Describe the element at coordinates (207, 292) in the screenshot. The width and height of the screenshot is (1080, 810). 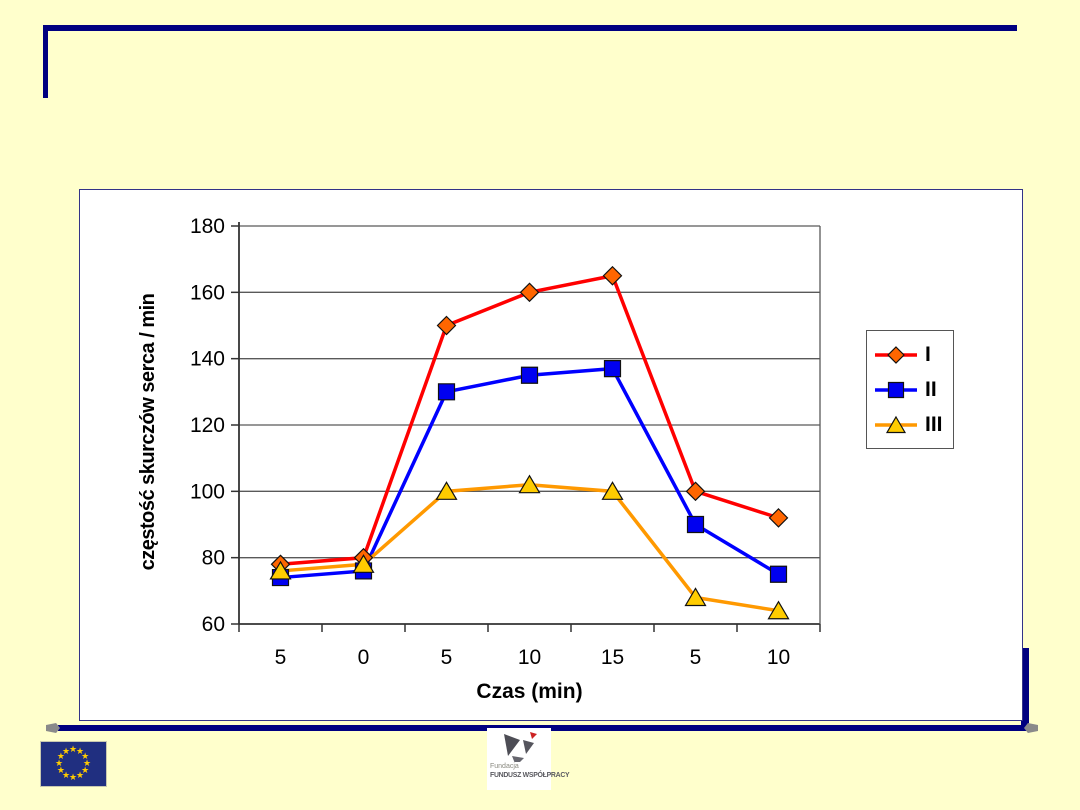
I see `y-tick-label: 160` at that location.